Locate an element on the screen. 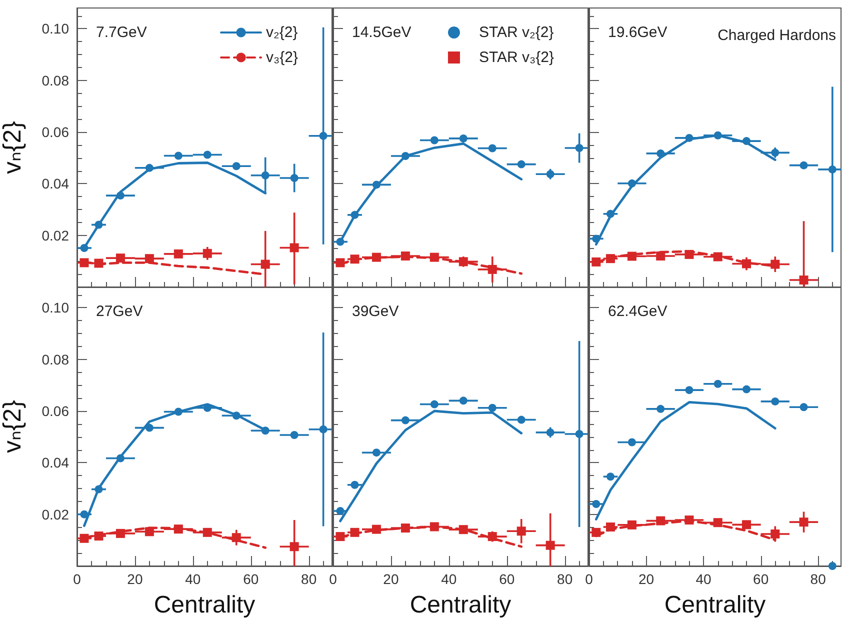 The height and width of the screenshot is (621, 842). annotation: Charged Hardons is located at coordinates (777, 35).